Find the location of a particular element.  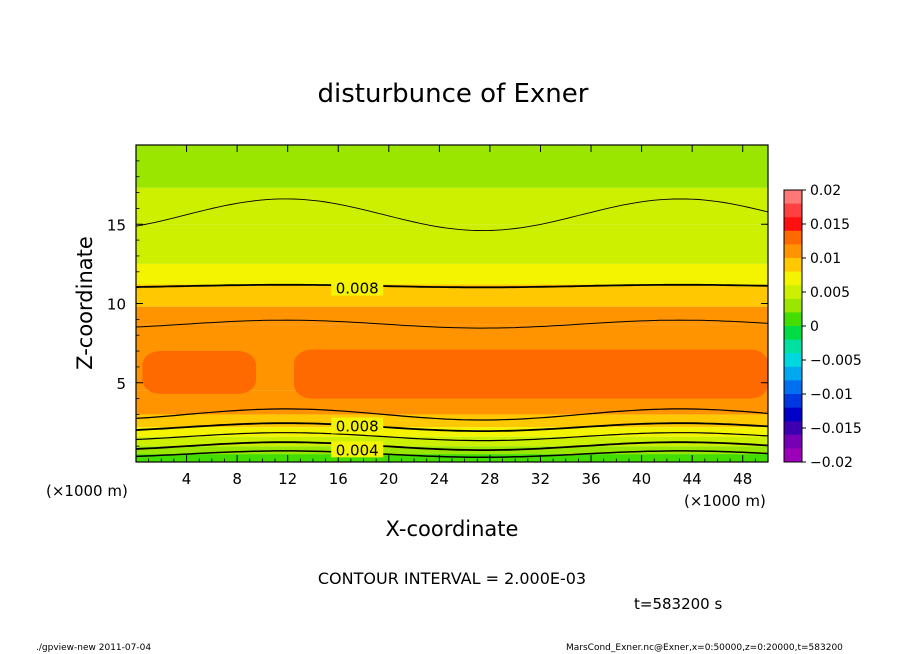

chart-title: disturbunce of Exner is located at coordinates (453, 94).